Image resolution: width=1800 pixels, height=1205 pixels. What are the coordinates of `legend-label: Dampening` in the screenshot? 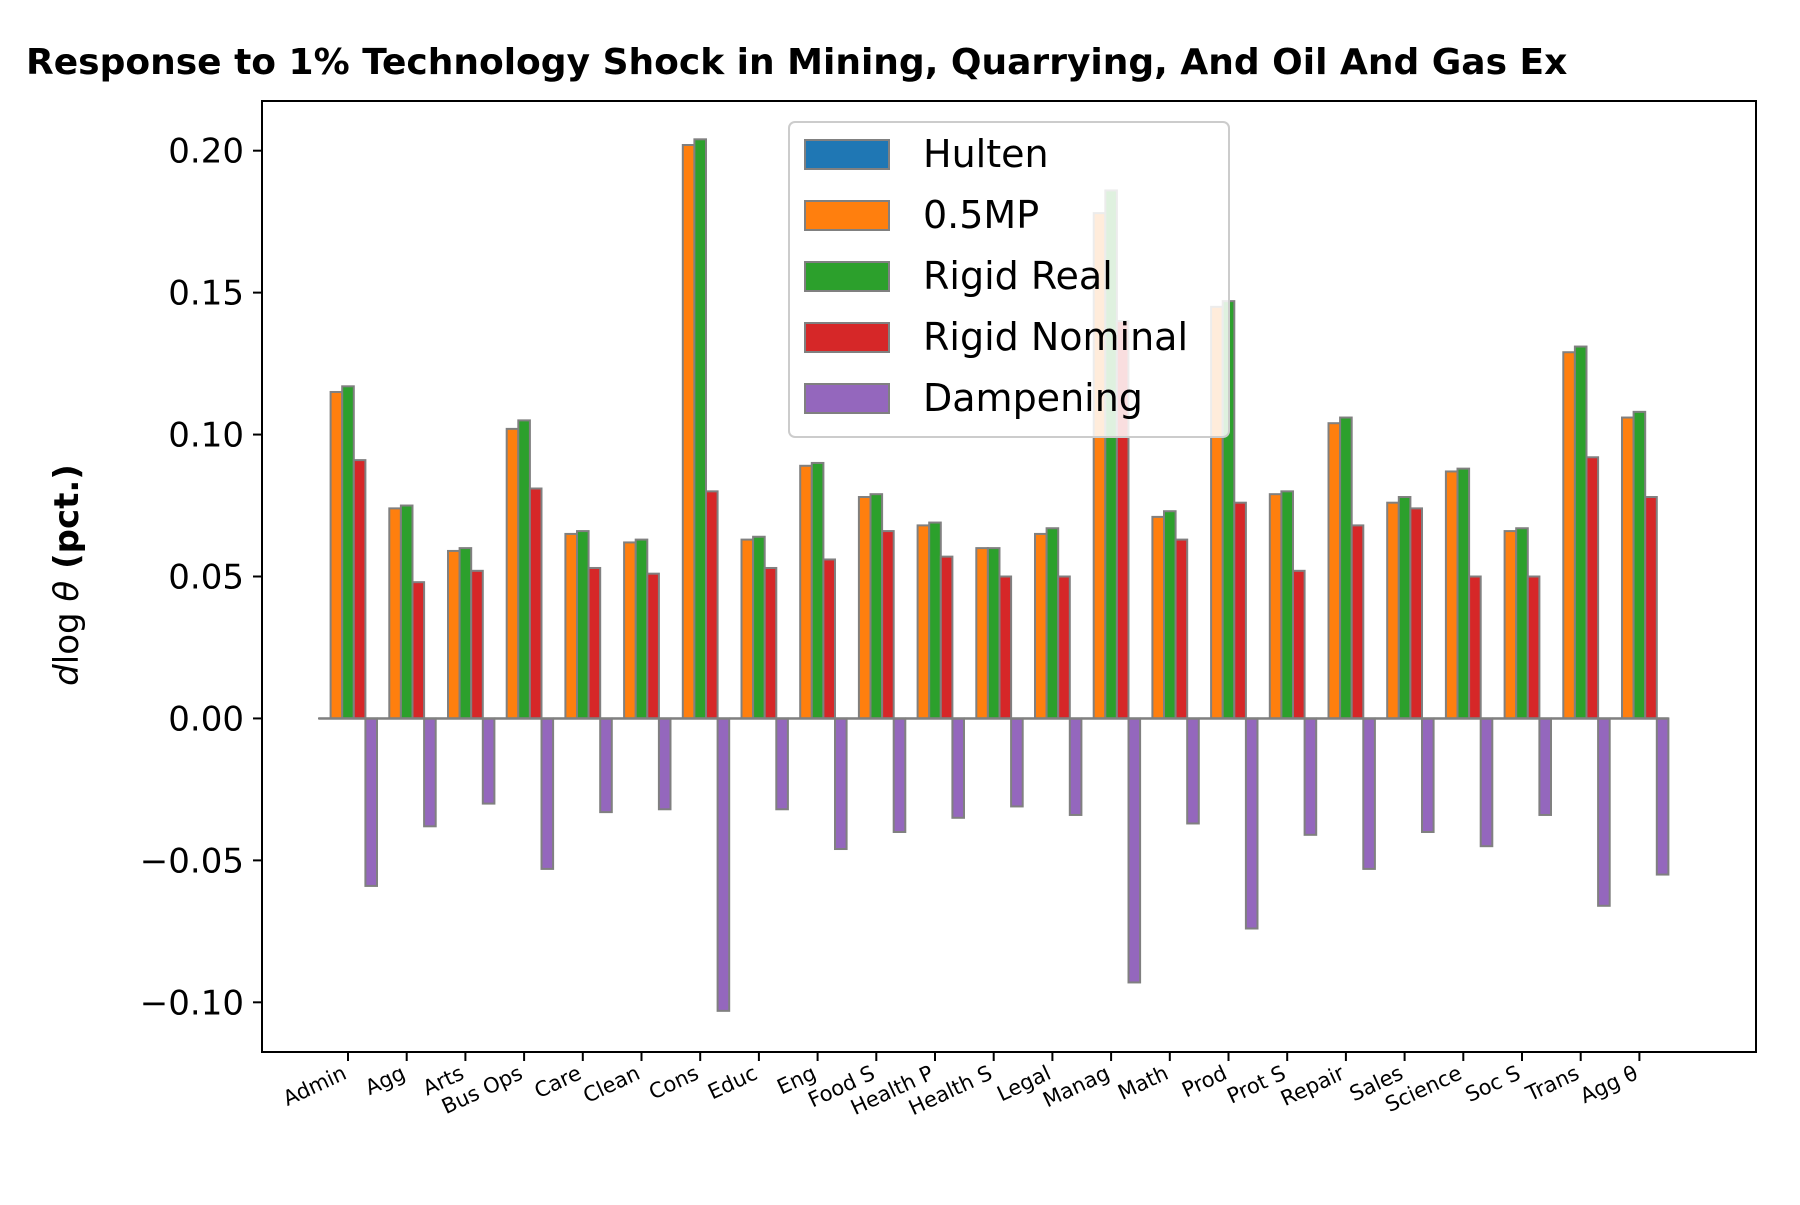 It's located at (1033, 398).